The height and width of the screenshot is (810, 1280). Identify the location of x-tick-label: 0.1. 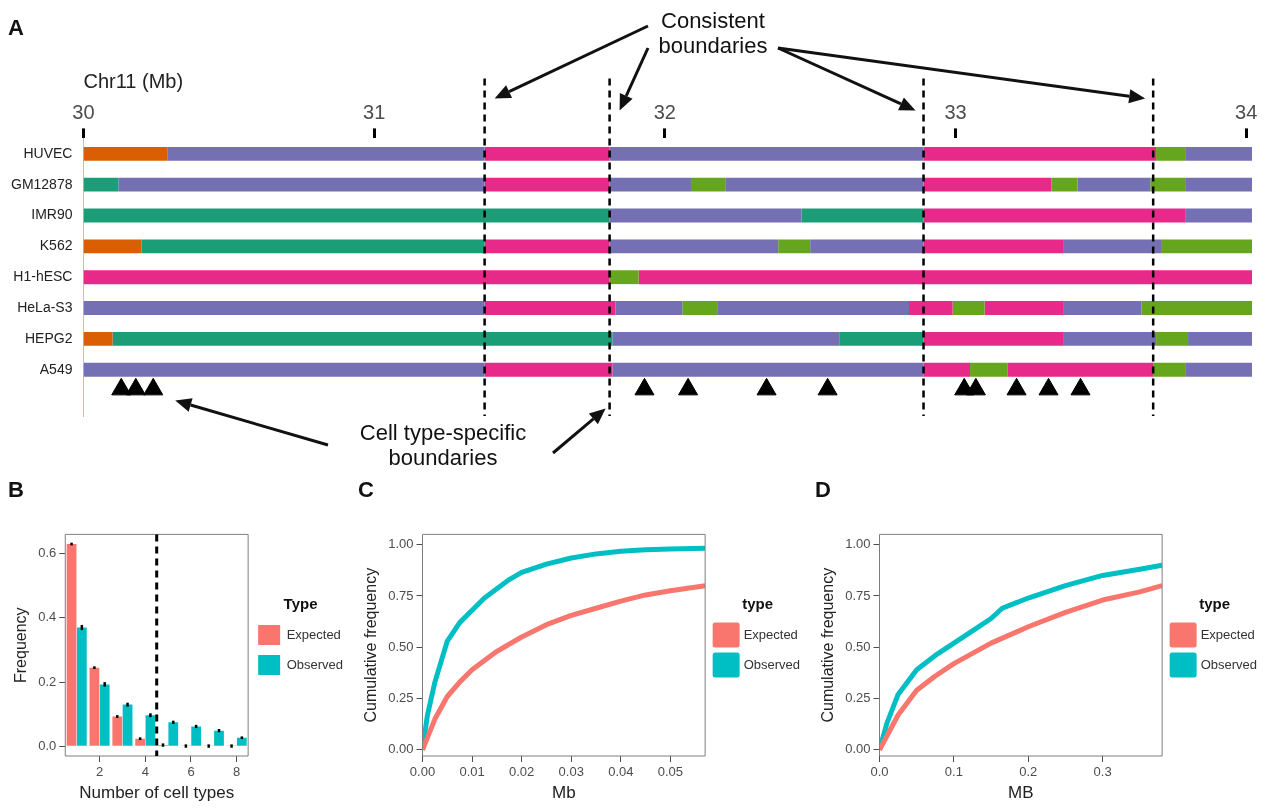
(953, 772).